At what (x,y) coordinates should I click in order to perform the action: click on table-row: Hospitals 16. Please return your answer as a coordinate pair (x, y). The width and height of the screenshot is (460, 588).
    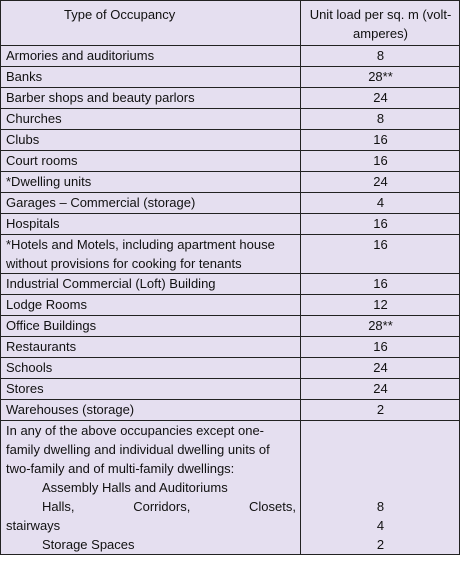
    Looking at the image, I should click on (230, 224).